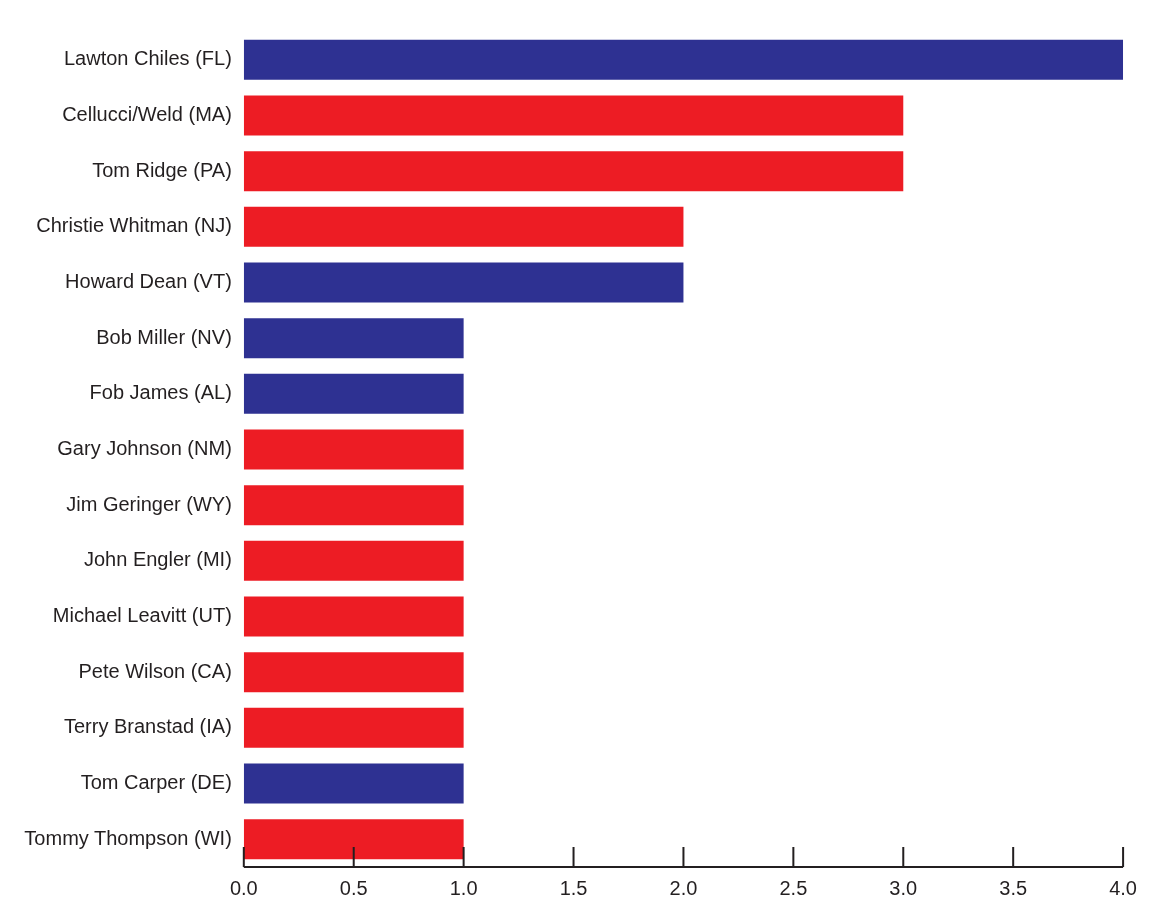 This screenshot has height=919, width=1155. What do you see at coordinates (160, 392) in the screenshot?
I see `y-tick-label: Fob James (AL)` at bounding box center [160, 392].